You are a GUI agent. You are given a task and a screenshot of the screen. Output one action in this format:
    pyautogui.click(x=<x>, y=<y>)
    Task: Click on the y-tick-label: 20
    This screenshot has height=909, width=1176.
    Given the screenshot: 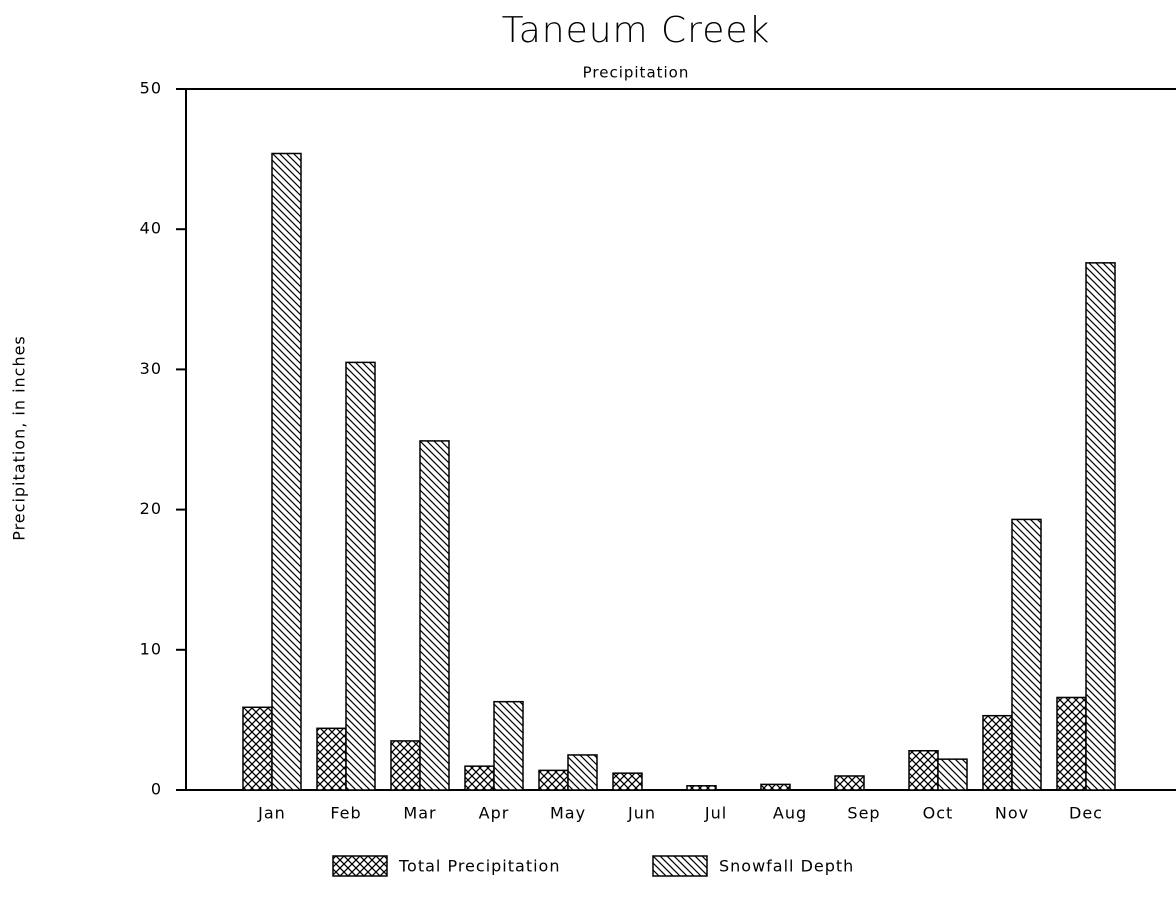 What is the action you would take?
    pyautogui.click(x=151, y=508)
    